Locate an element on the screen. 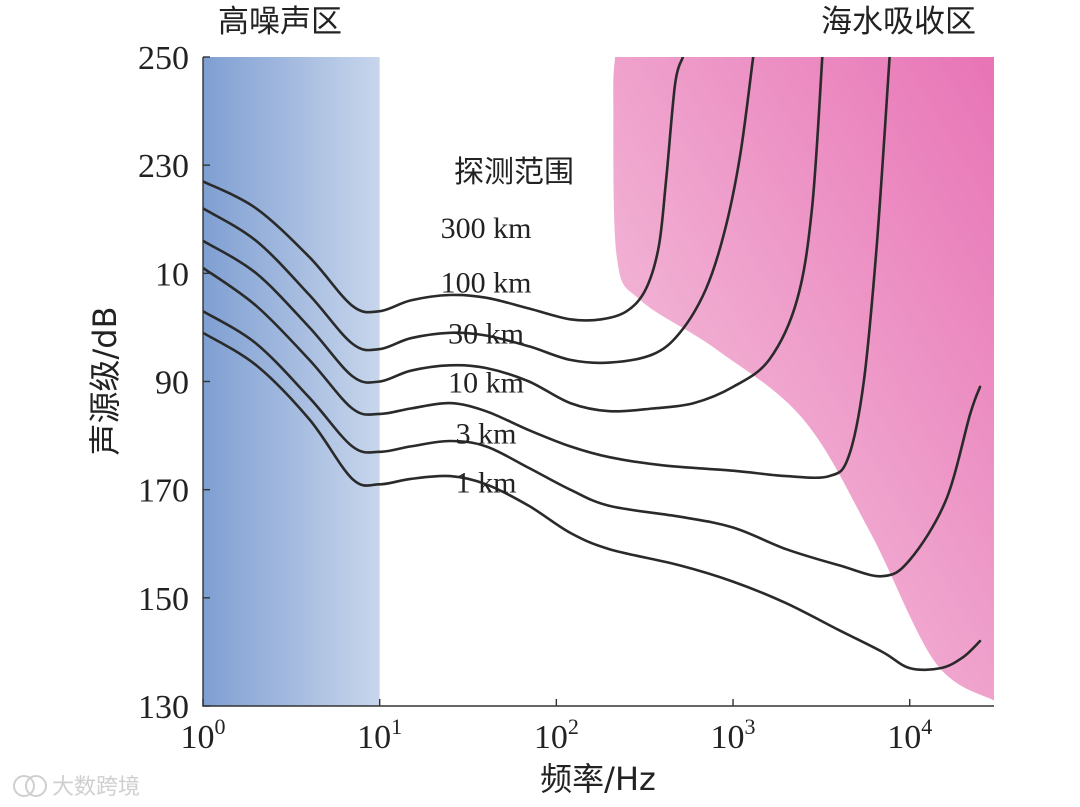 The width and height of the screenshot is (1080, 807). absorption-region-label: 海水吸收区 is located at coordinates (898, 22).